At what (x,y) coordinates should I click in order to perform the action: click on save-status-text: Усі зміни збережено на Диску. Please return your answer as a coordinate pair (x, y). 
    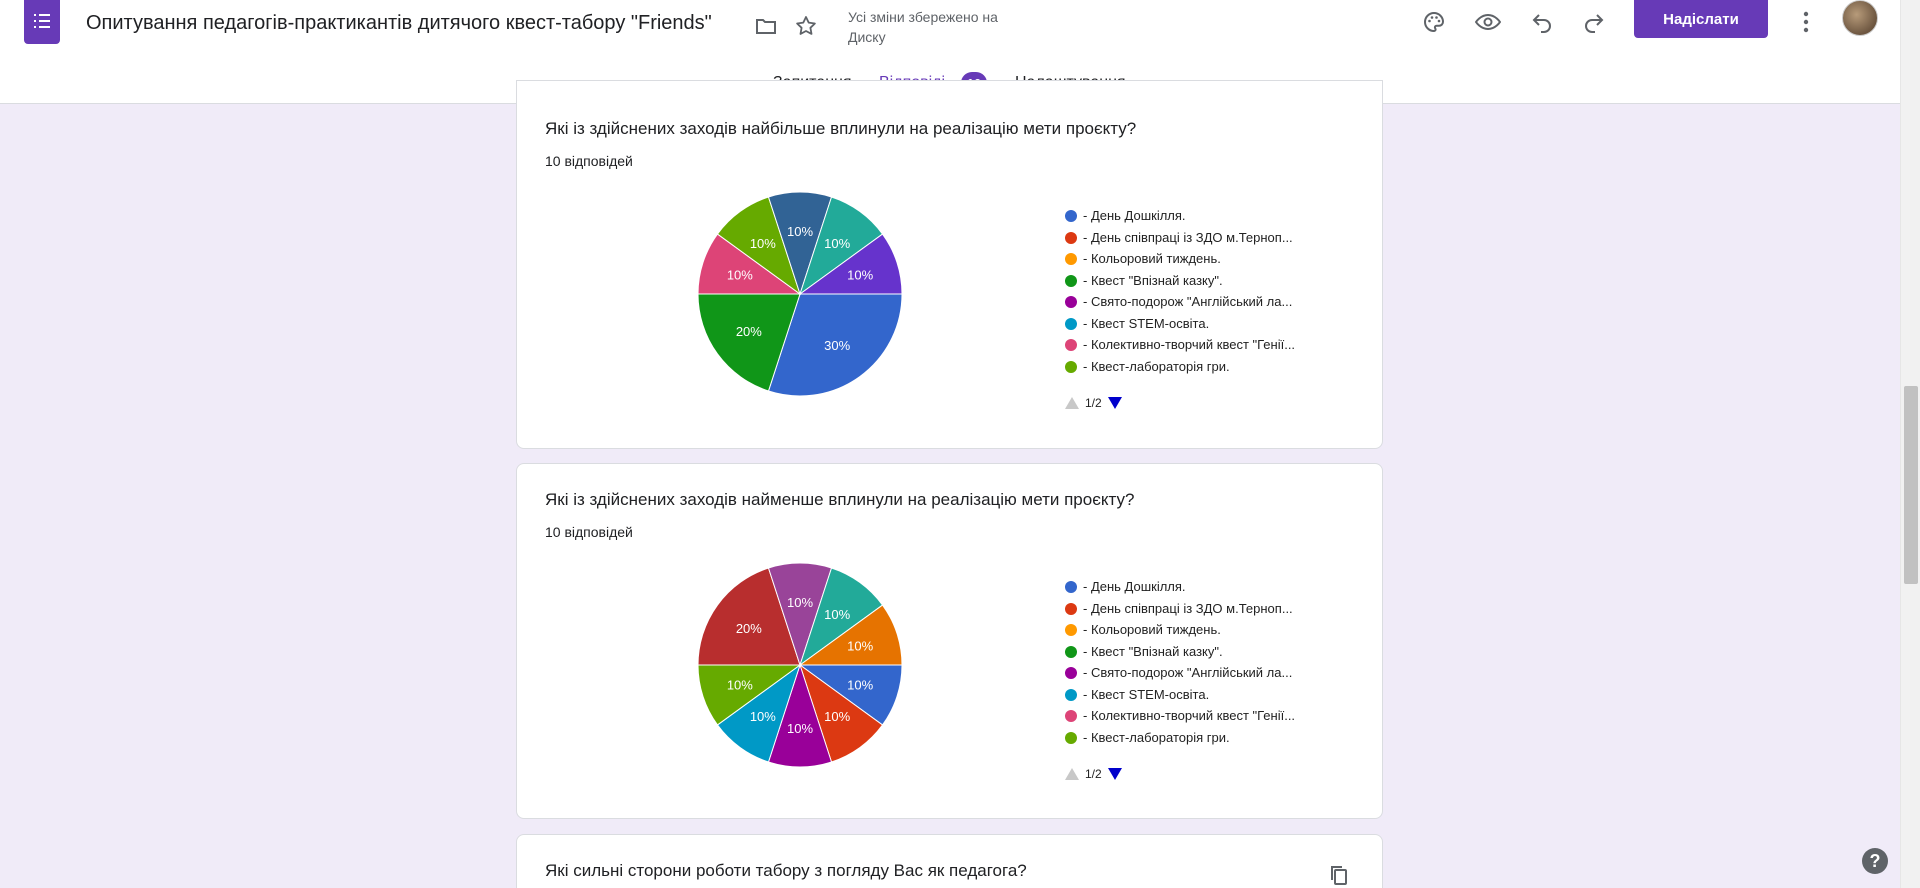
    Looking at the image, I should click on (923, 27).